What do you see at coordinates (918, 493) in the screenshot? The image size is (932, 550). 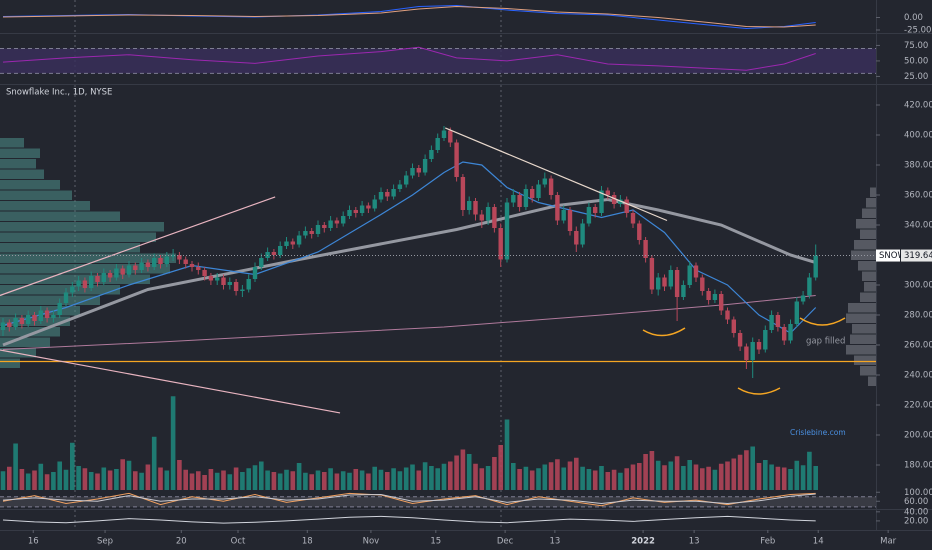 I see `y-tick-label: 100.00` at bounding box center [918, 493].